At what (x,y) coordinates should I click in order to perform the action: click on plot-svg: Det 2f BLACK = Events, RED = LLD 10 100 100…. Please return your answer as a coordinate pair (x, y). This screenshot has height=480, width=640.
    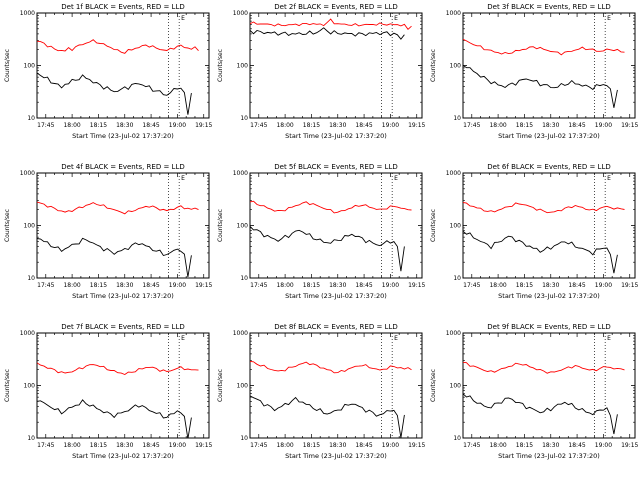
    Looking at the image, I should click on (321, 71).